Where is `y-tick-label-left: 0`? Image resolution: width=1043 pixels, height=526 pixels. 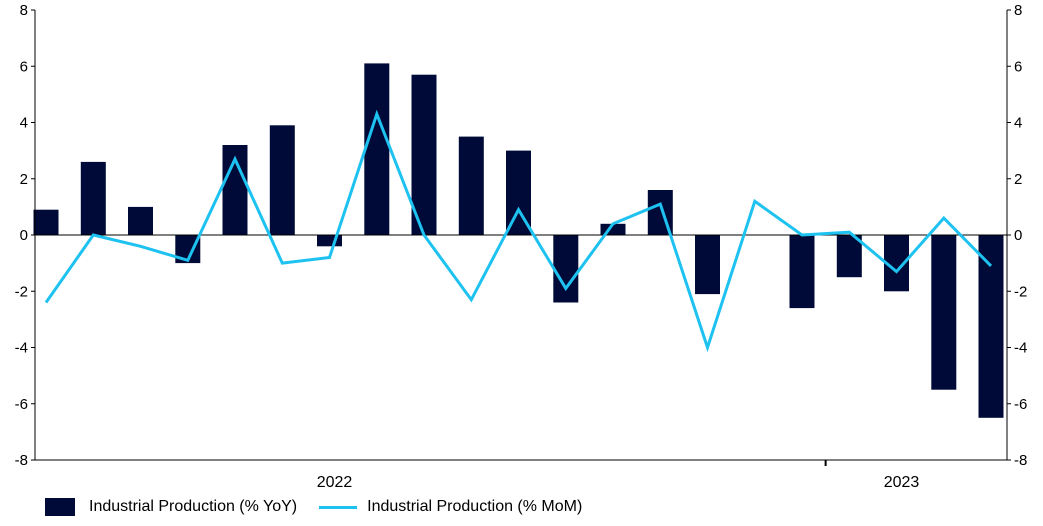 y-tick-label-left: 0 is located at coordinates (24, 235).